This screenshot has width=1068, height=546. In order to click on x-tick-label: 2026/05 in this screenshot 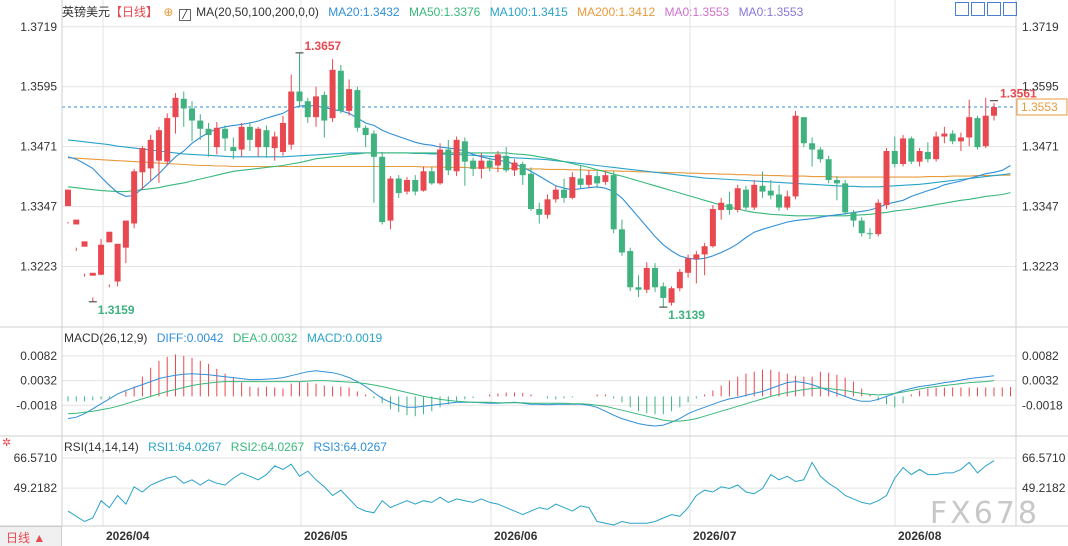, I will do `click(326, 536)`.